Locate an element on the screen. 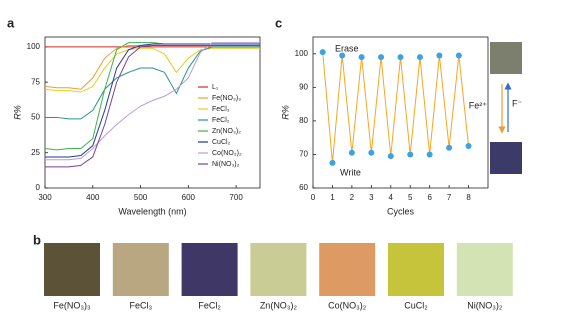 The width and height of the screenshot is (573, 320). swatch-label: FeCl₂ is located at coordinates (209, 305).